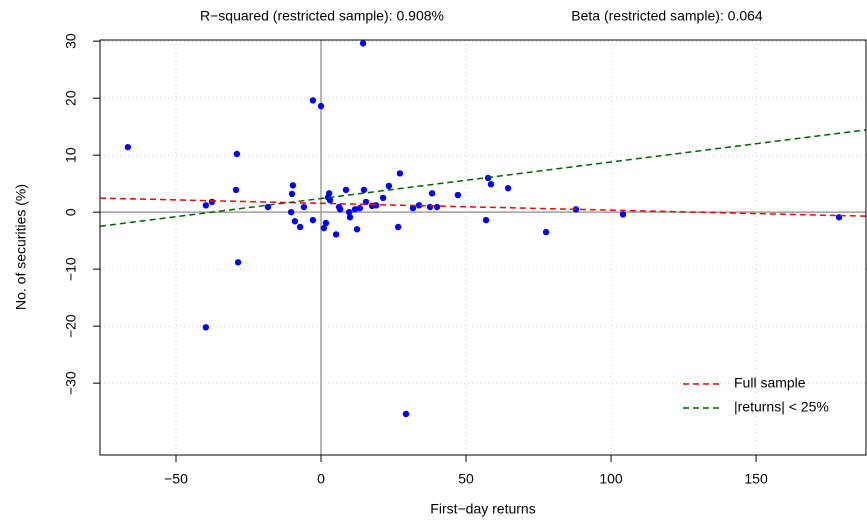  Describe the element at coordinates (756, 479) in the screenshot. I see `x-tick-label: 150` at that location.